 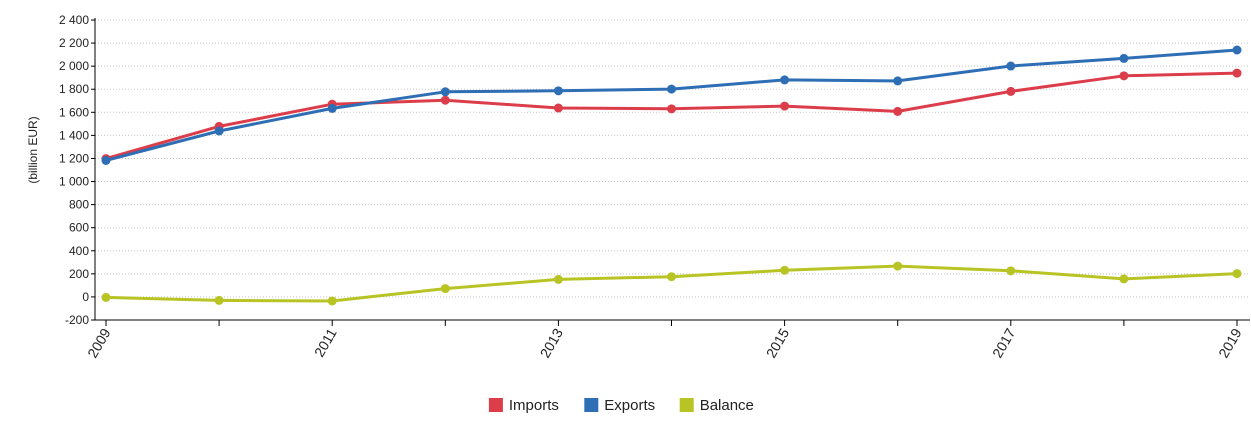 I want to click on legend-item-exports: Exports, so click(x=619, y=405).